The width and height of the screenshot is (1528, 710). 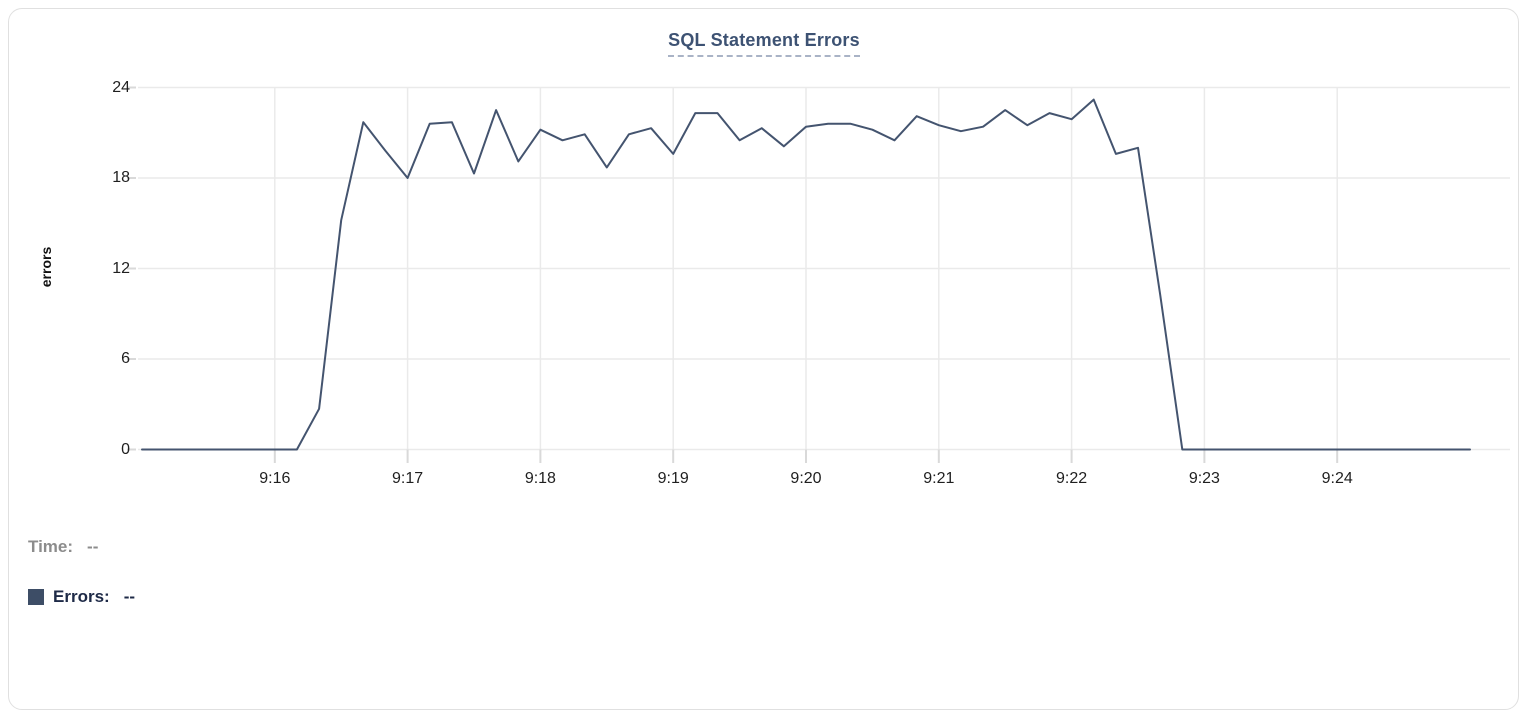 What do you see at coordinates (1337, 478) in the screenshot?
I see `x-tick-label: 9:24` at bounding box center [1337, 478].